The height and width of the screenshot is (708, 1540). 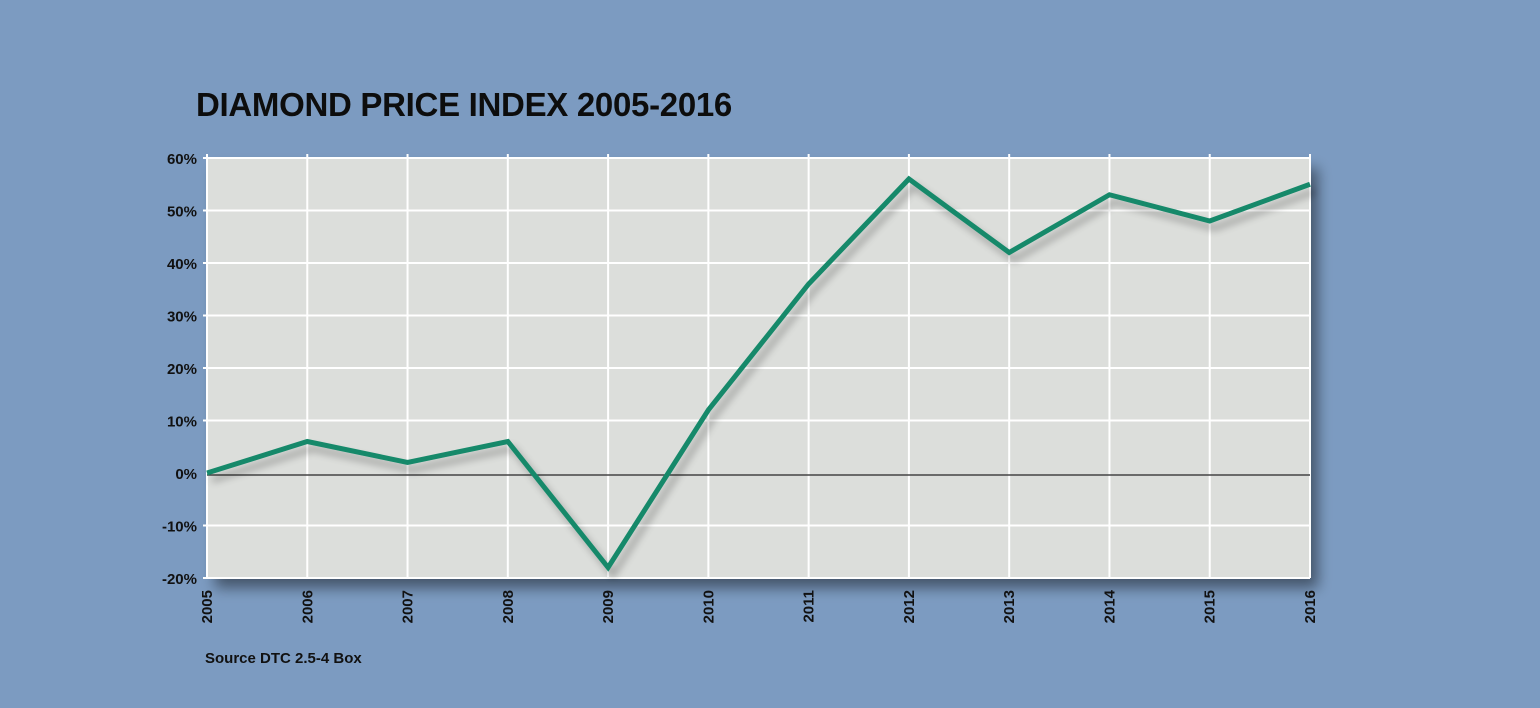 I want to click on x-tick-label: 2016, so click(x=1310, y=606).